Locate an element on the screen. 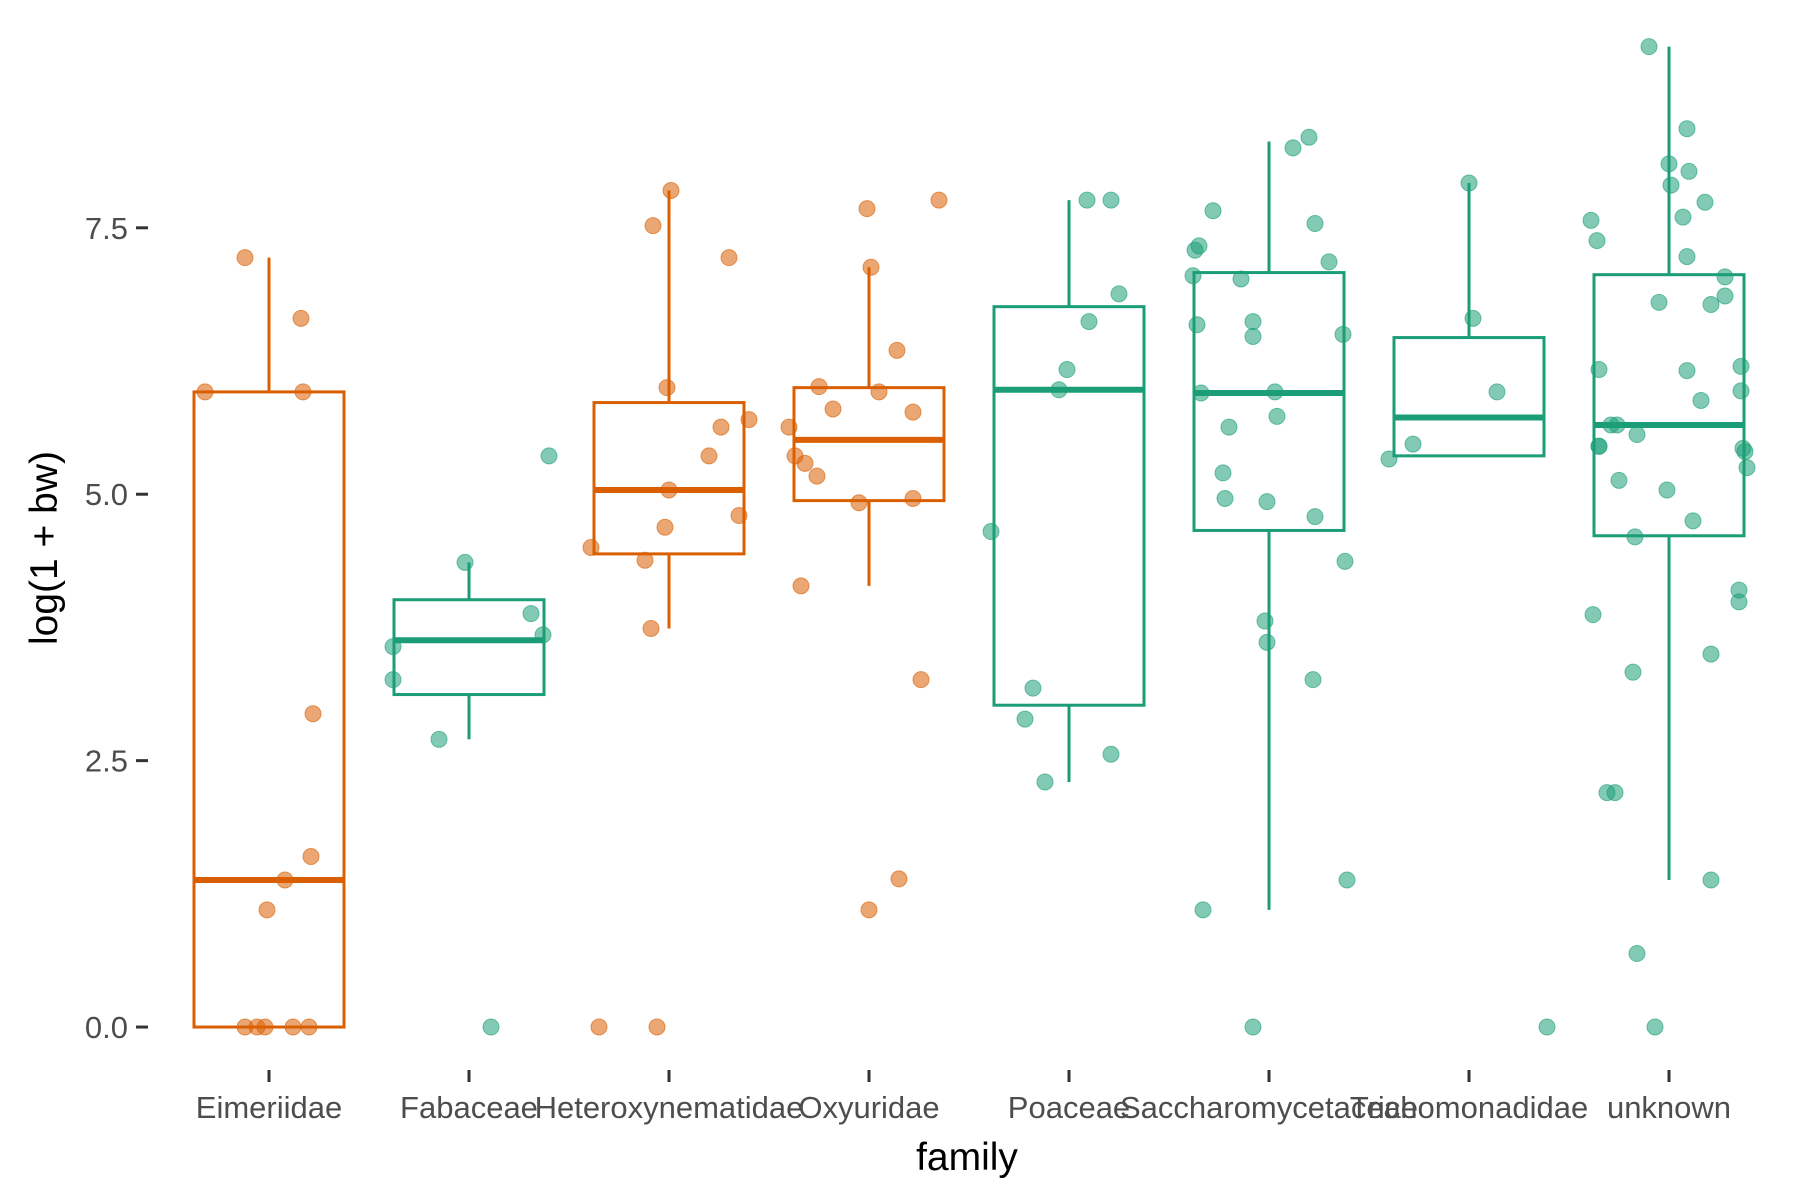  x-axis-title: family is located at coordinates (967, 1157).